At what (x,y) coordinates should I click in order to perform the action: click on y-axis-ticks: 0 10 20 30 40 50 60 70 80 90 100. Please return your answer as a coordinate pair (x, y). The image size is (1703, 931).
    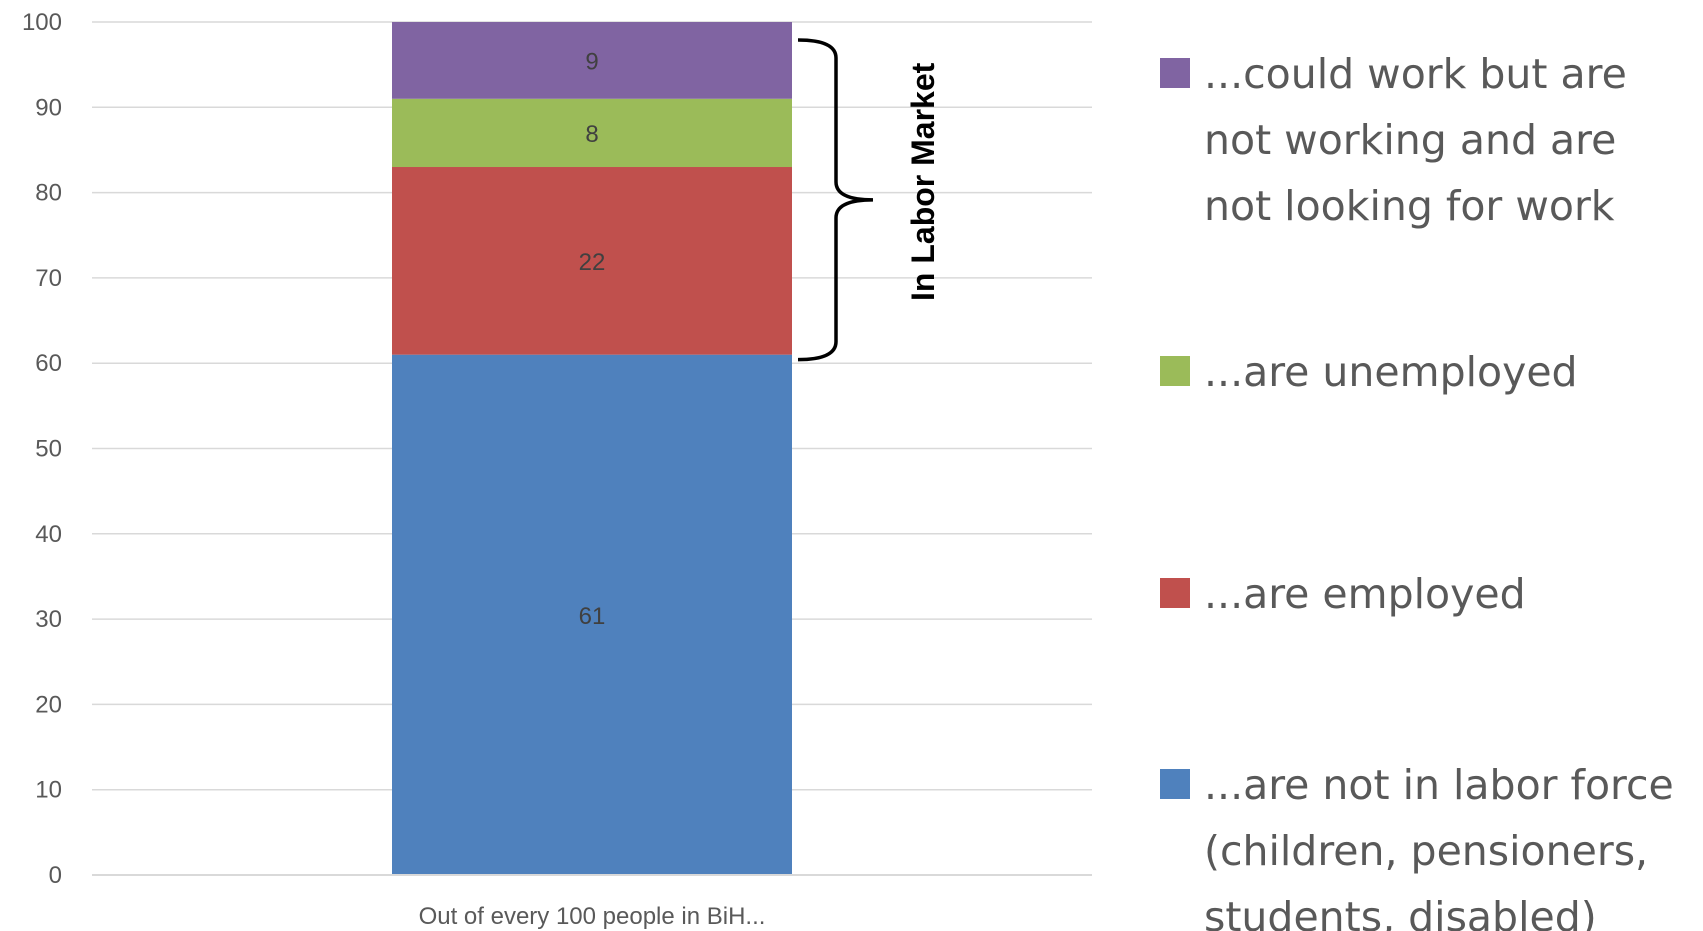
    Looking at the image, I should click on (42, 449).